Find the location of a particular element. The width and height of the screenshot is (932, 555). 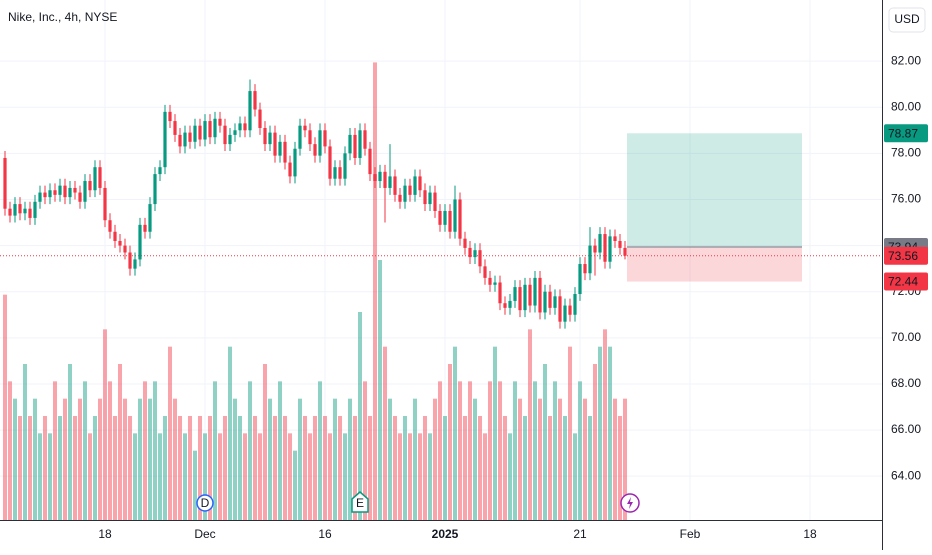

y-tick-label: 82.00 is located at coordinates (906, 60).